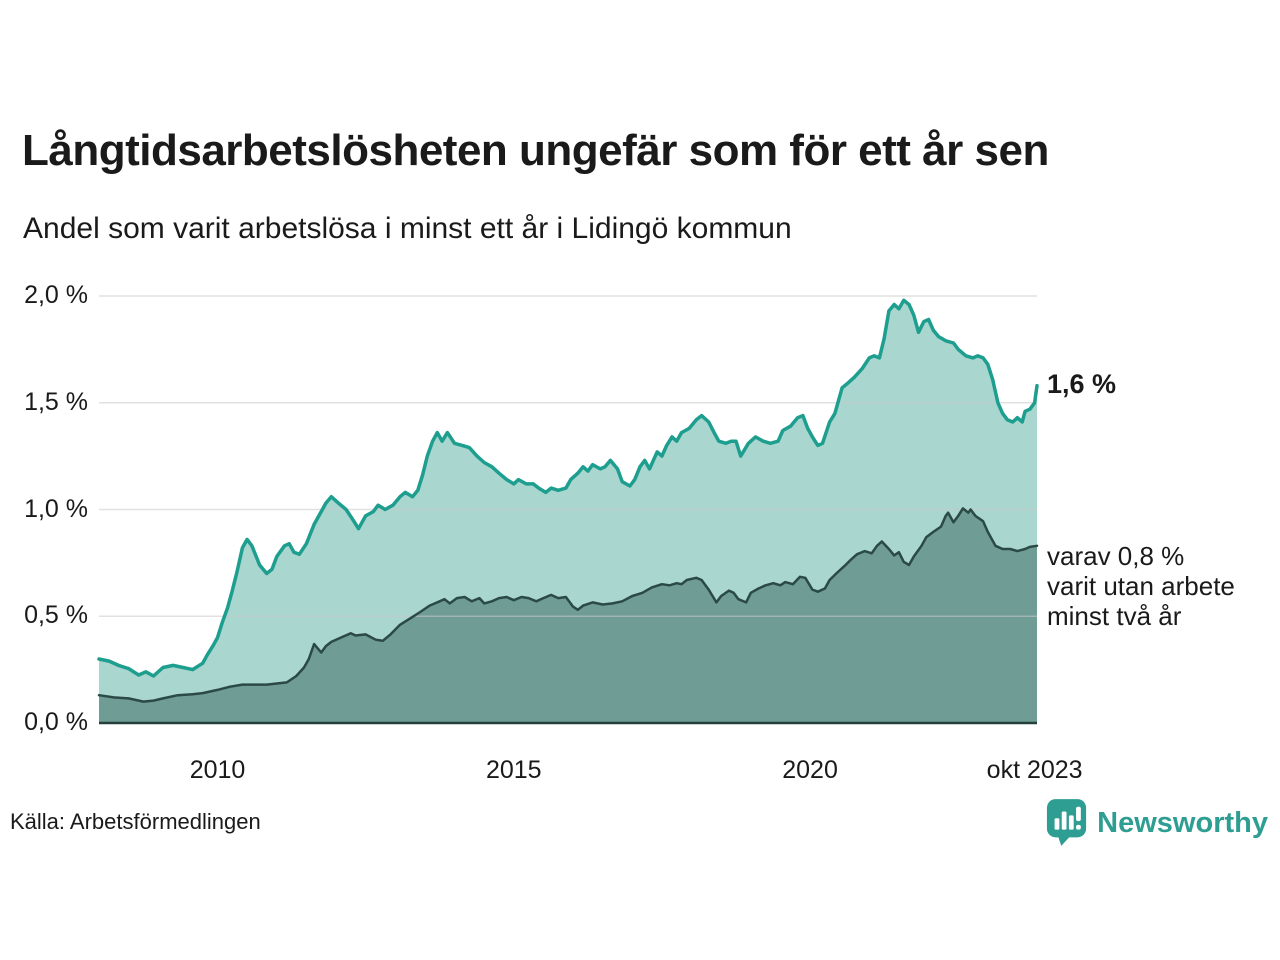 This screenshot has height=960, width=1280. What do you see at coordinates (1067, 822) in the screenshot?
I see `newsworthy-speech-bubble-icon` at bounding box center [1067, 822].